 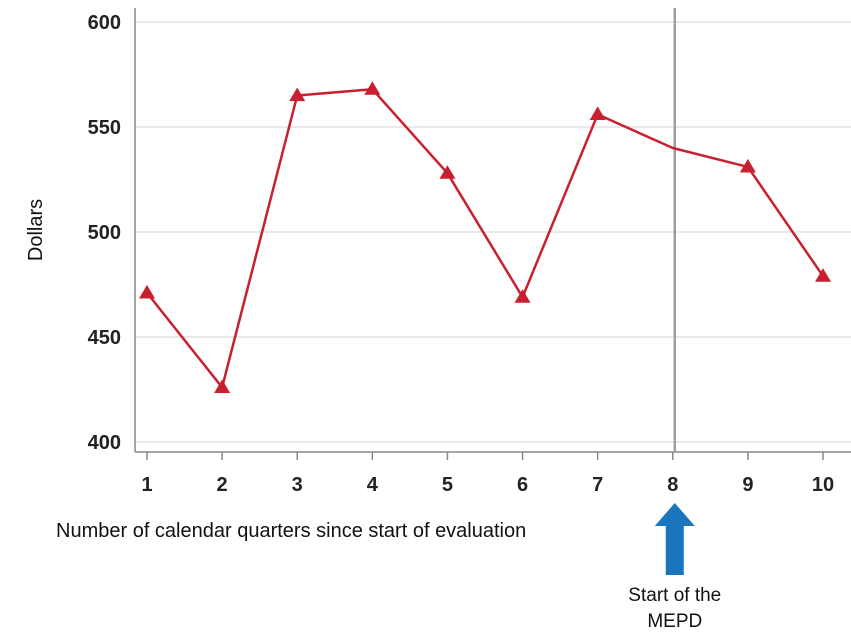 I want to click on x-tick-label: 9, so click(x=747, y=485).